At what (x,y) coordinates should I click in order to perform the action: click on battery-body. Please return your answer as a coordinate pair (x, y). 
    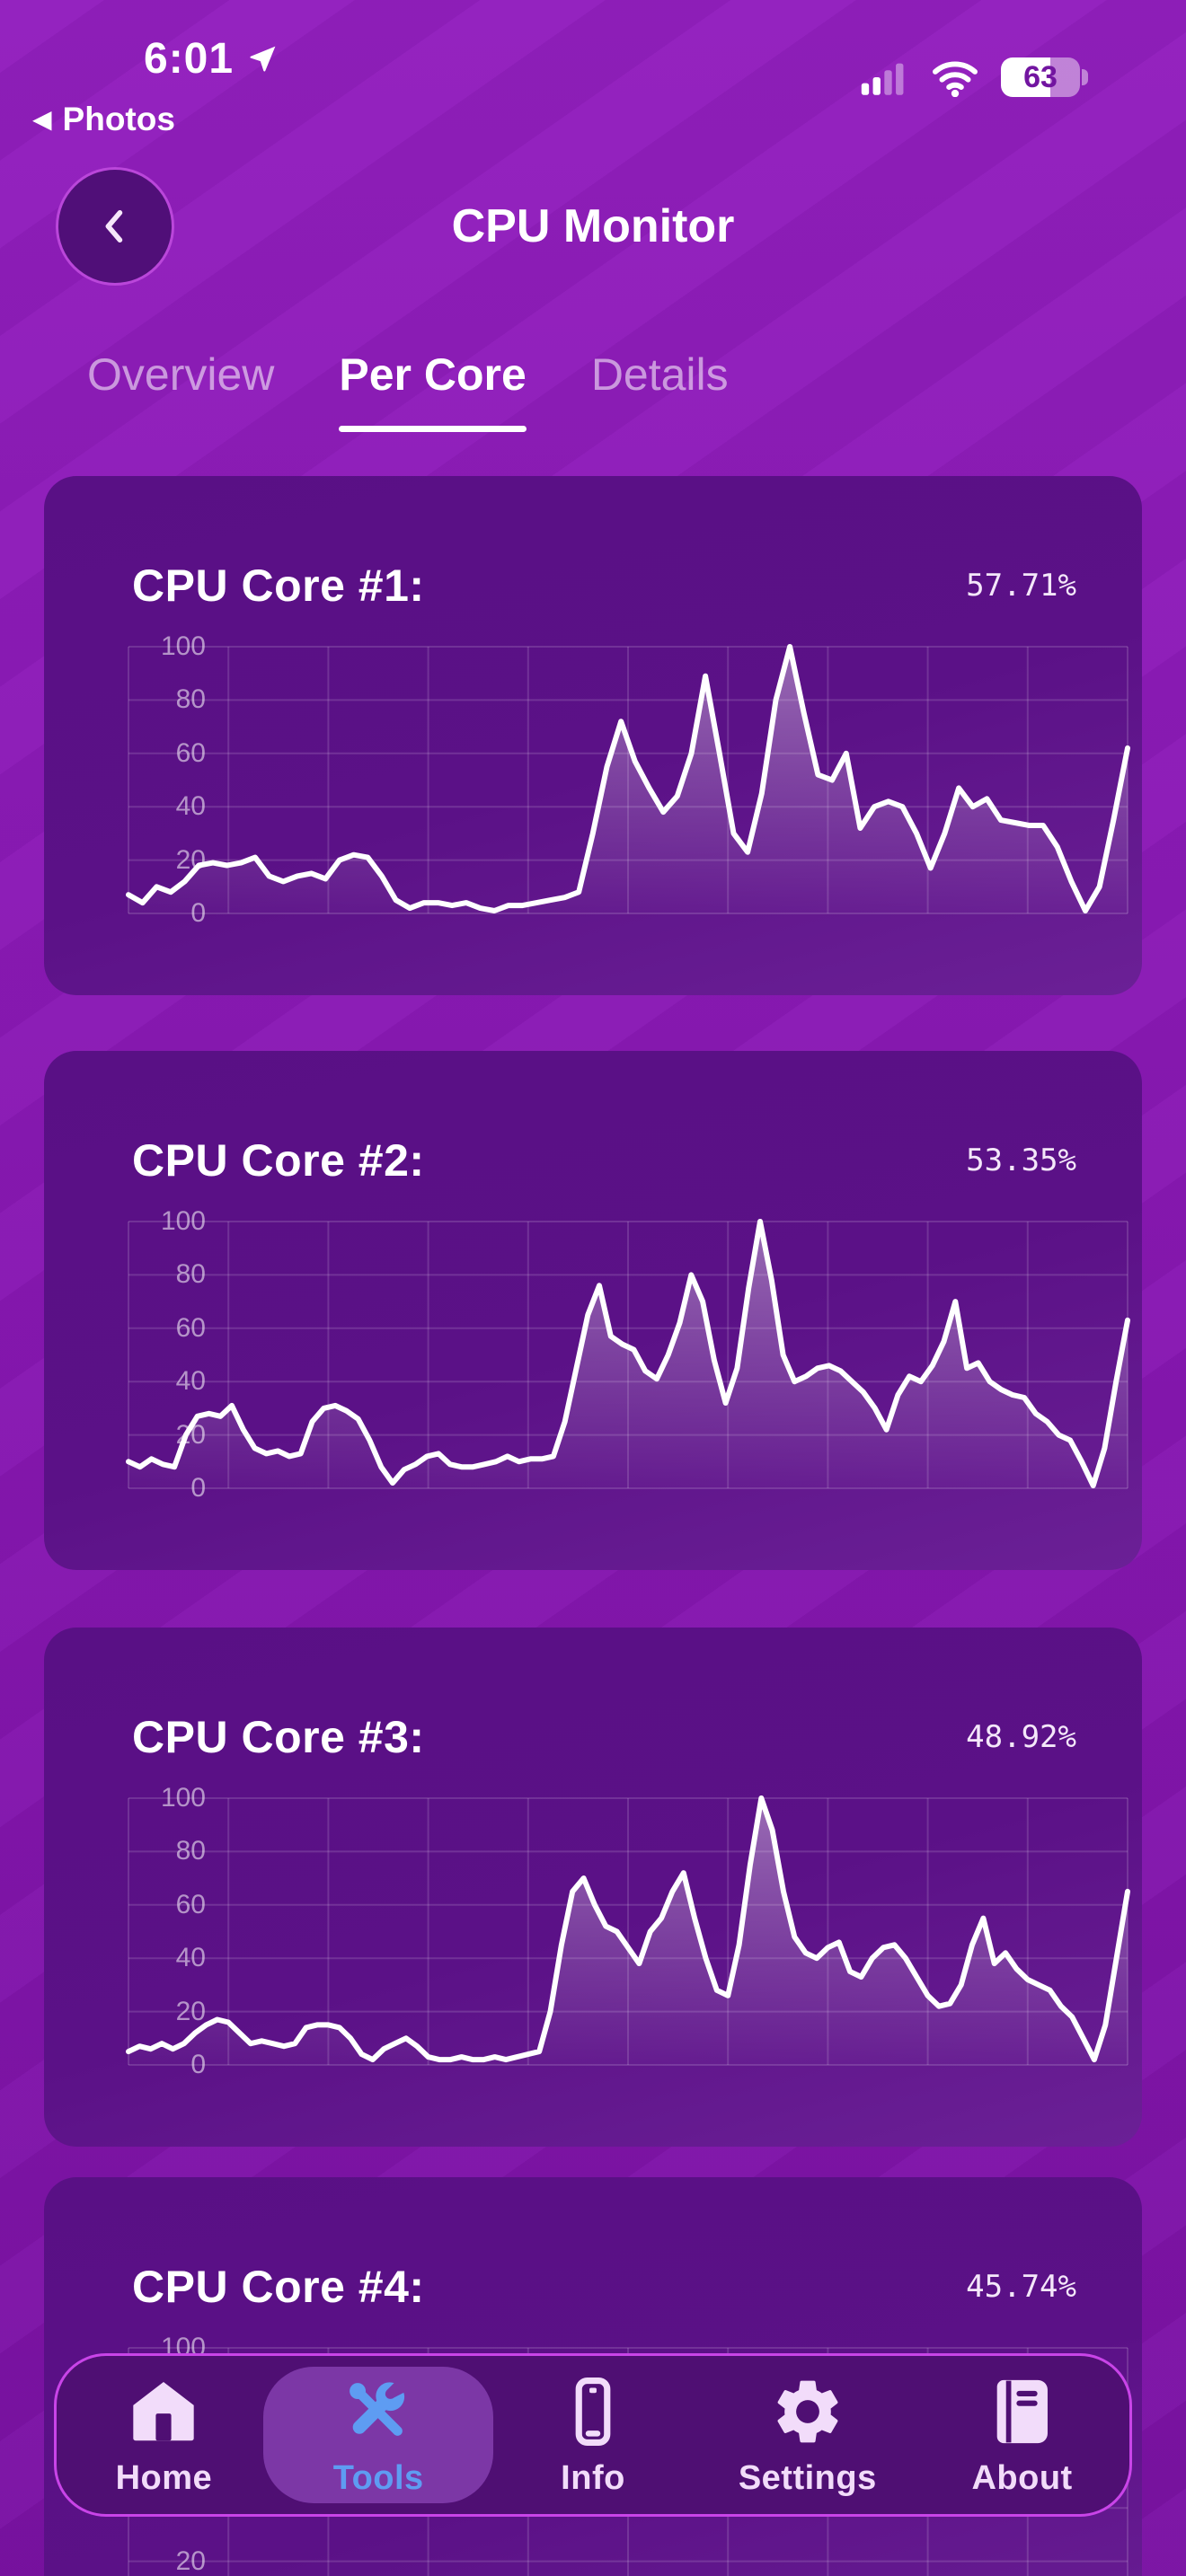
    Looking at the image, I should click on (1040, 77).